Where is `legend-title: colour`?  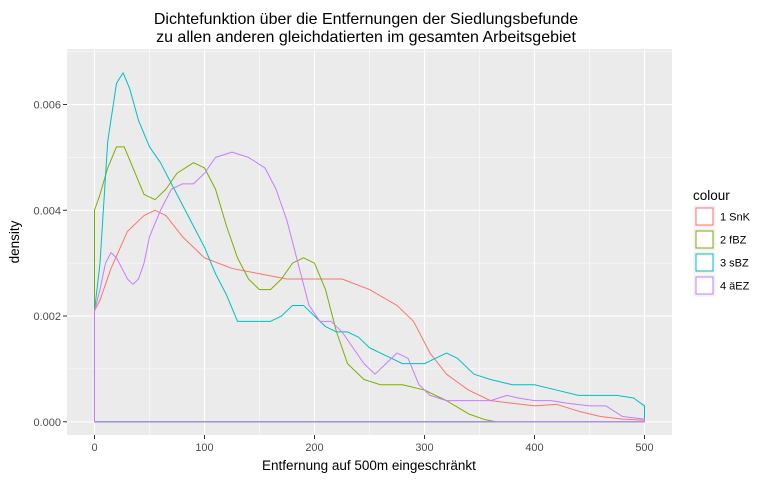 legend-title: colour is located at coordinates (711, 195).